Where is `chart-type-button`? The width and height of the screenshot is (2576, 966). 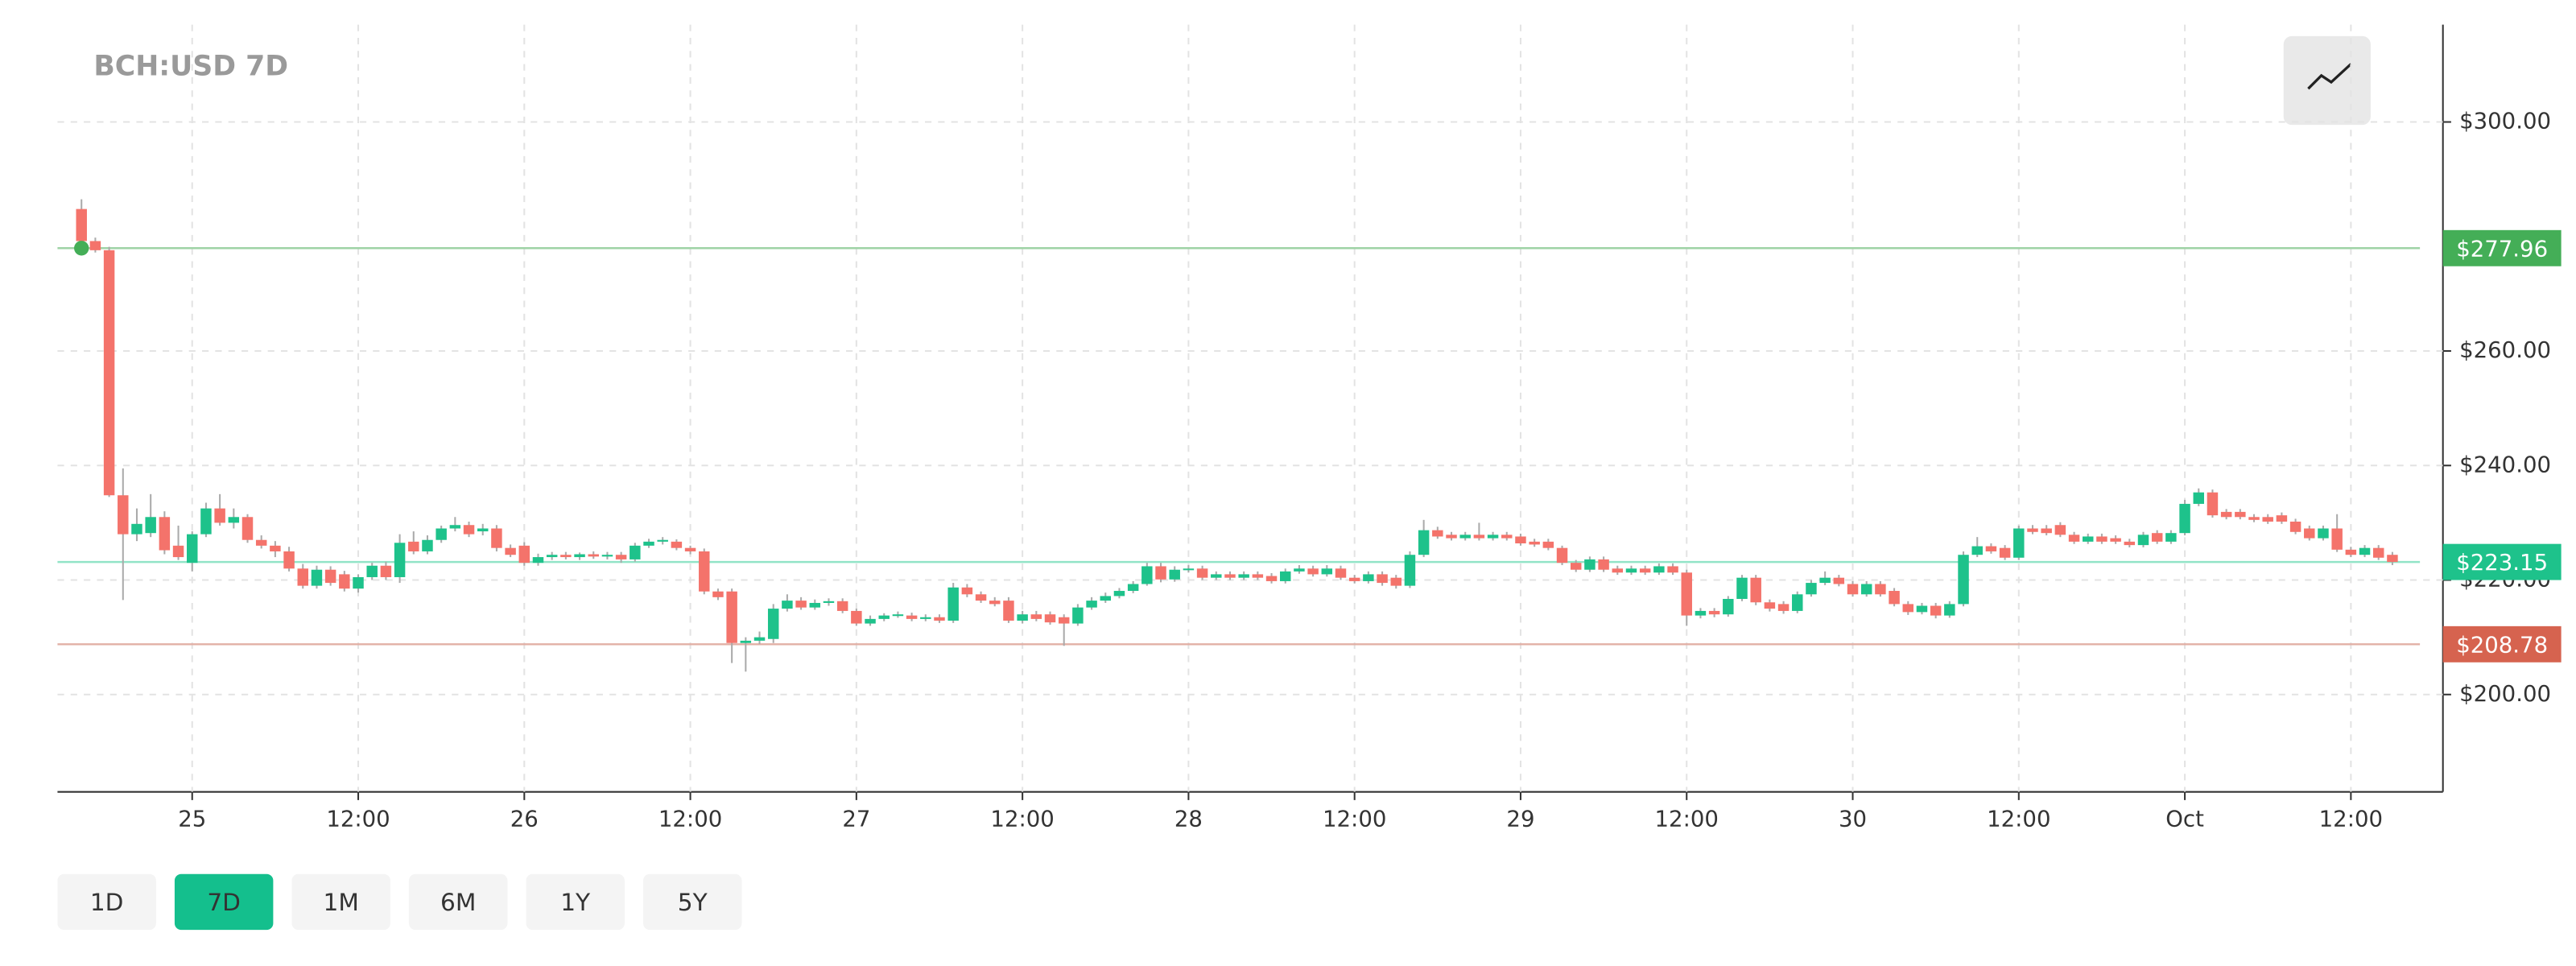
chart-type-button is located at coordinates (2327, 80).